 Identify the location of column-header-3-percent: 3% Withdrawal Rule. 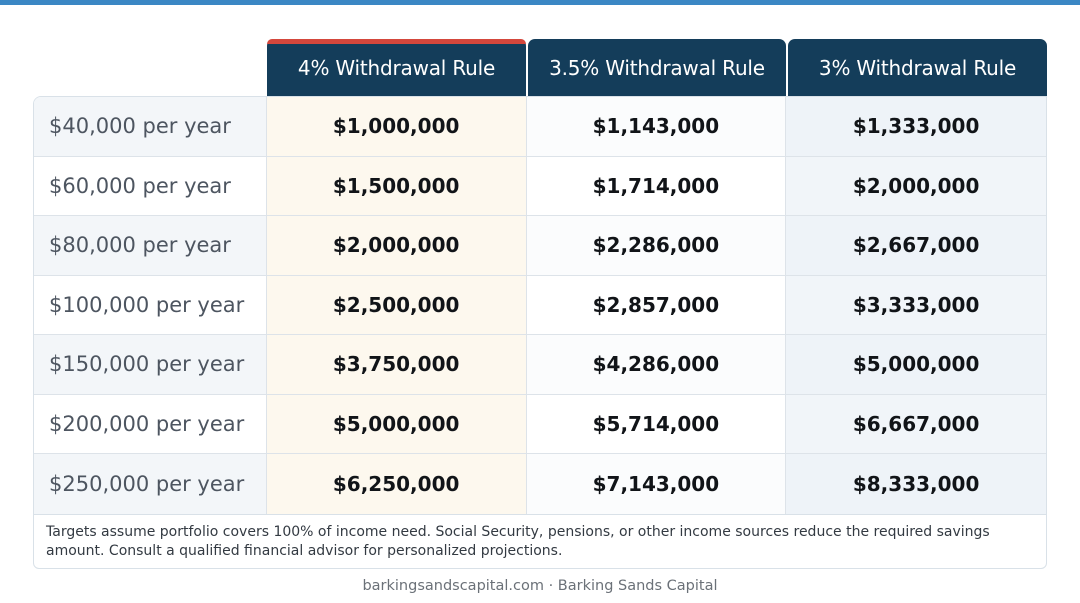
(917, 67).